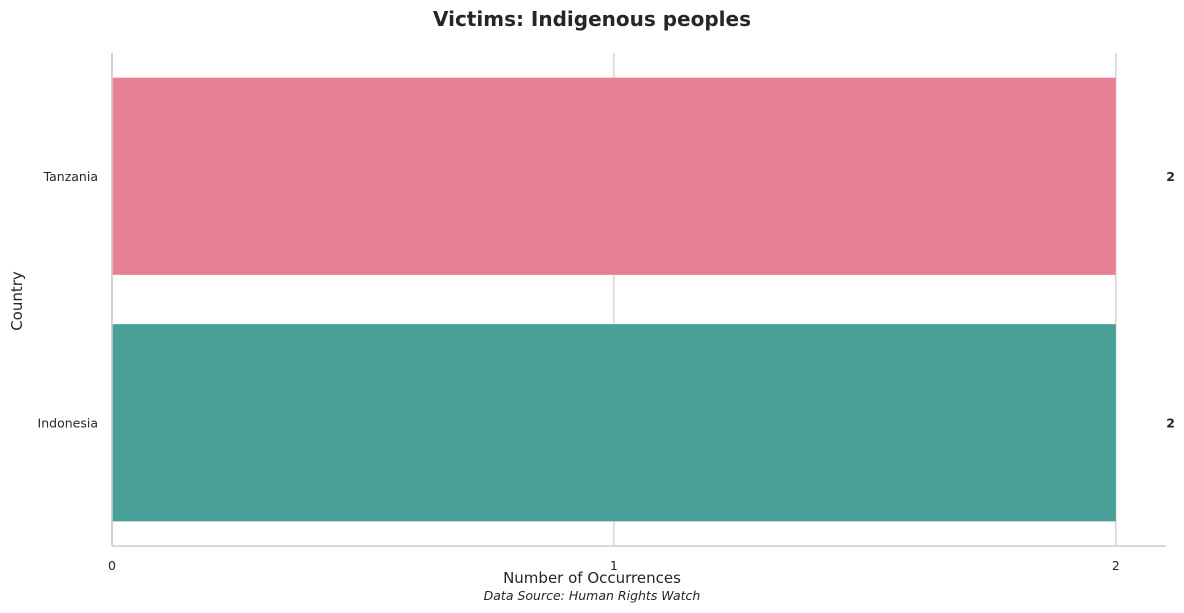 This screenshot has height=613, width=1184. Describe the element at coordinates (68, 300) in the screenshot. I see `y-tick-labels: Tanzania Indonesia` at that location.